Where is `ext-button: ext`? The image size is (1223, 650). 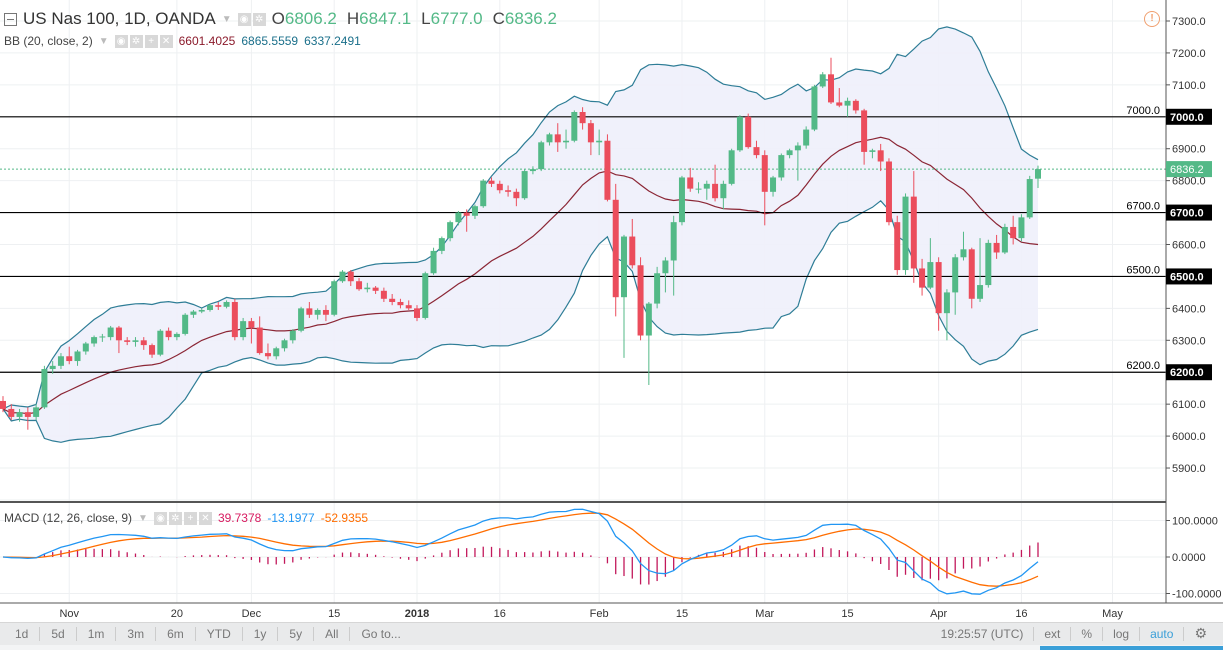 ext-button: ext is located at coordinates (1051, 634).